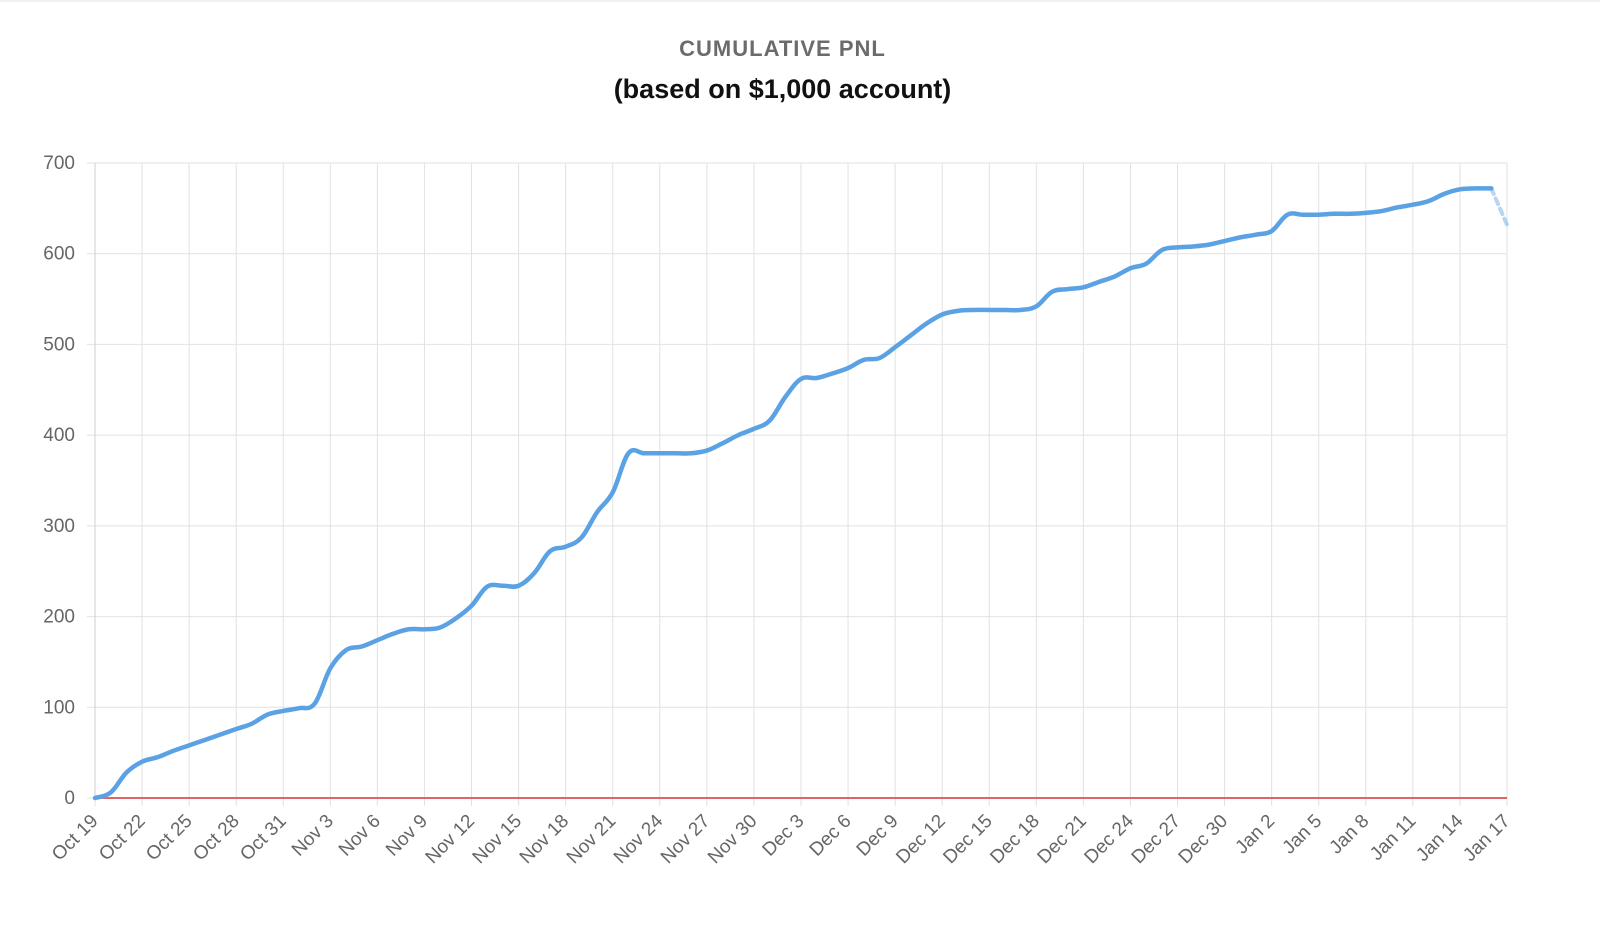  What do you see at coordinates (685, 839) in the screenshot?
I see `x-tick-label: Nov 27` at bounding box center [685, 839].